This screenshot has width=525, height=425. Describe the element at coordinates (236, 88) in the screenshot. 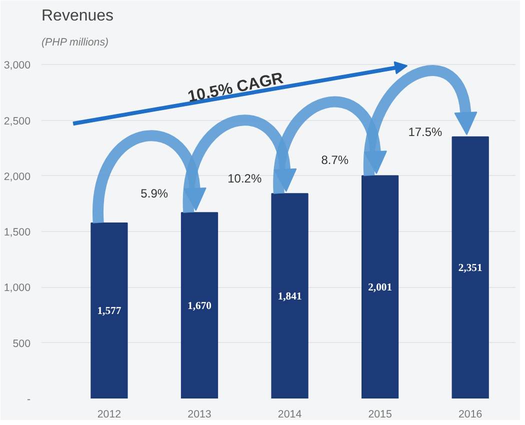

I see `annotation: 10.5% CAGR` at that location.